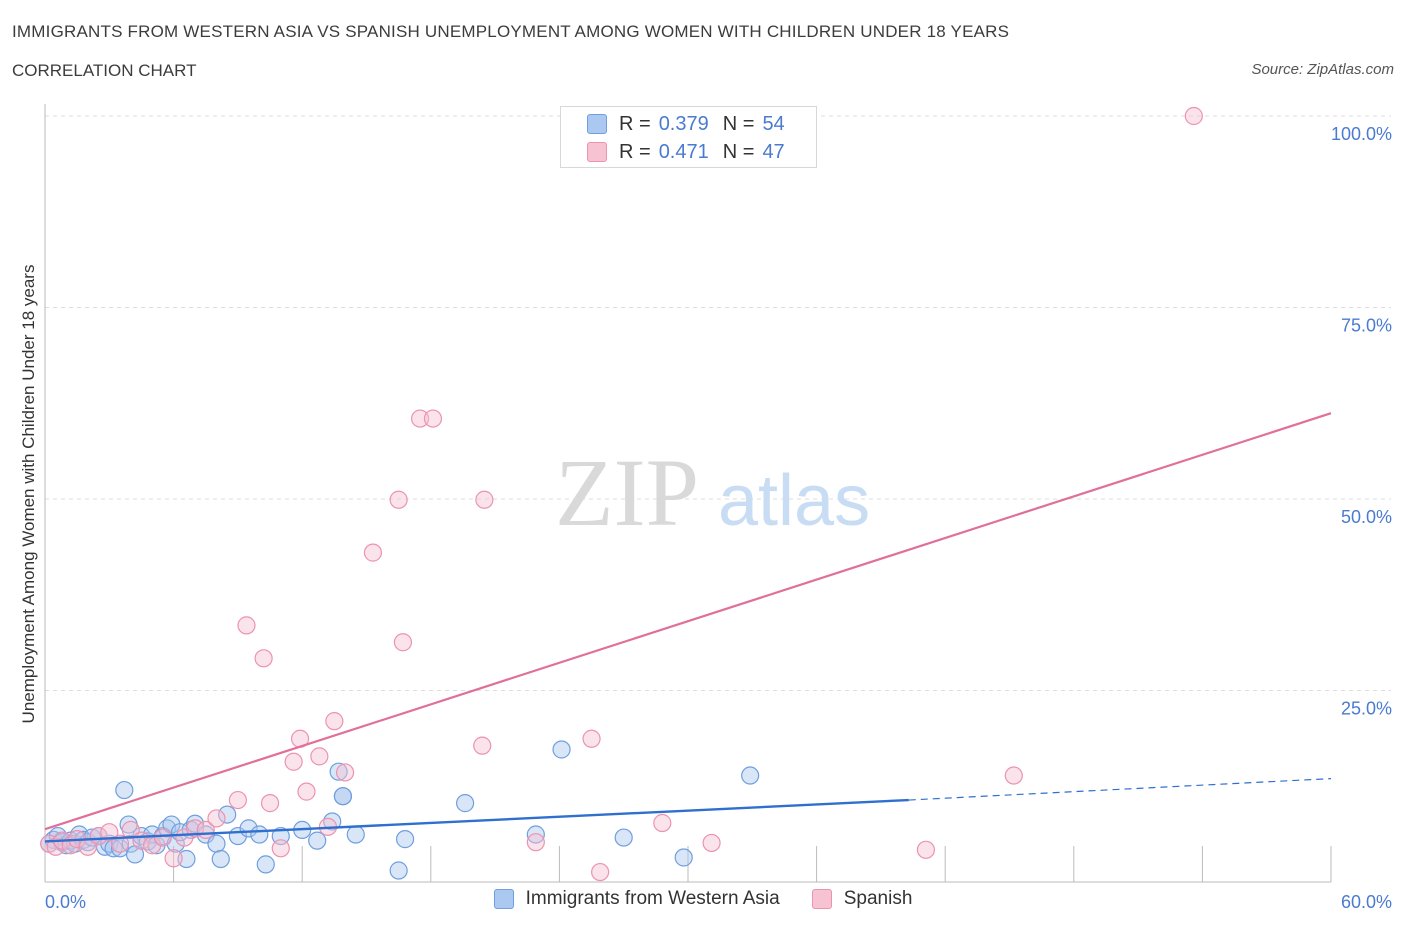  What do you see at coordinates (1361, 134) in the screenshot?
I see `y-tick-label: 100.0%` at bounding box center [1361, 134].